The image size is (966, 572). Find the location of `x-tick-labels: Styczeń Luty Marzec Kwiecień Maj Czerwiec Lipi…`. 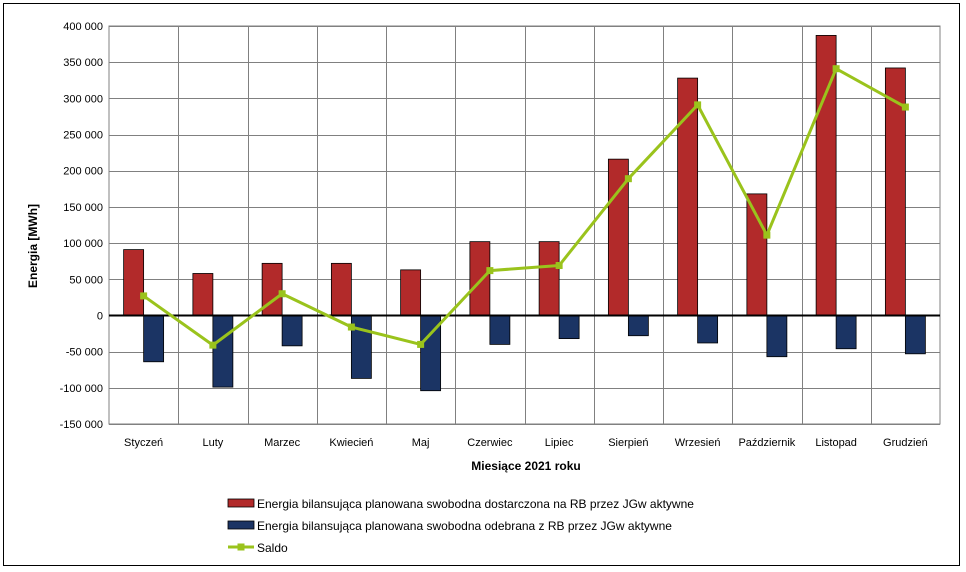

x-tick-labels: Styczeń Luty Marzec Kwiecień Maj Czerwiec Lipi… is located at coordinates (526, 443).